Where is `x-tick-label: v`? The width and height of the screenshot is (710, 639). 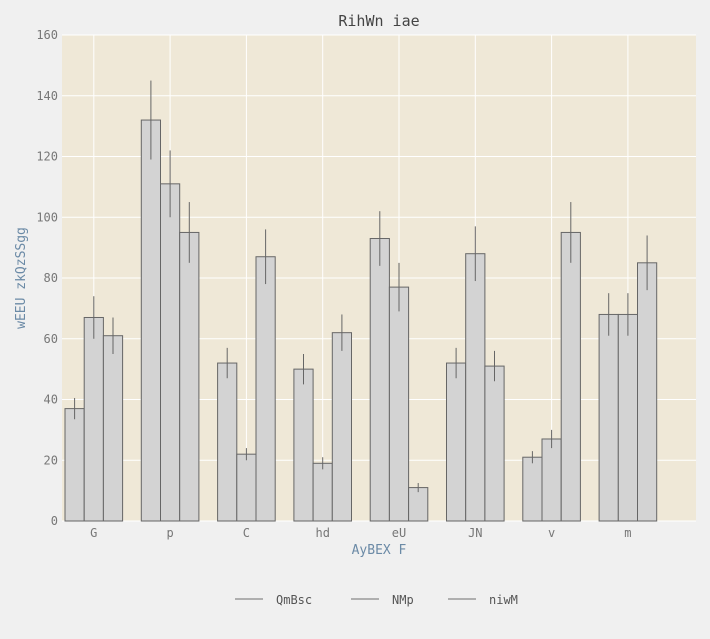 x-tick-label: v is located at coordinates (551, 533).